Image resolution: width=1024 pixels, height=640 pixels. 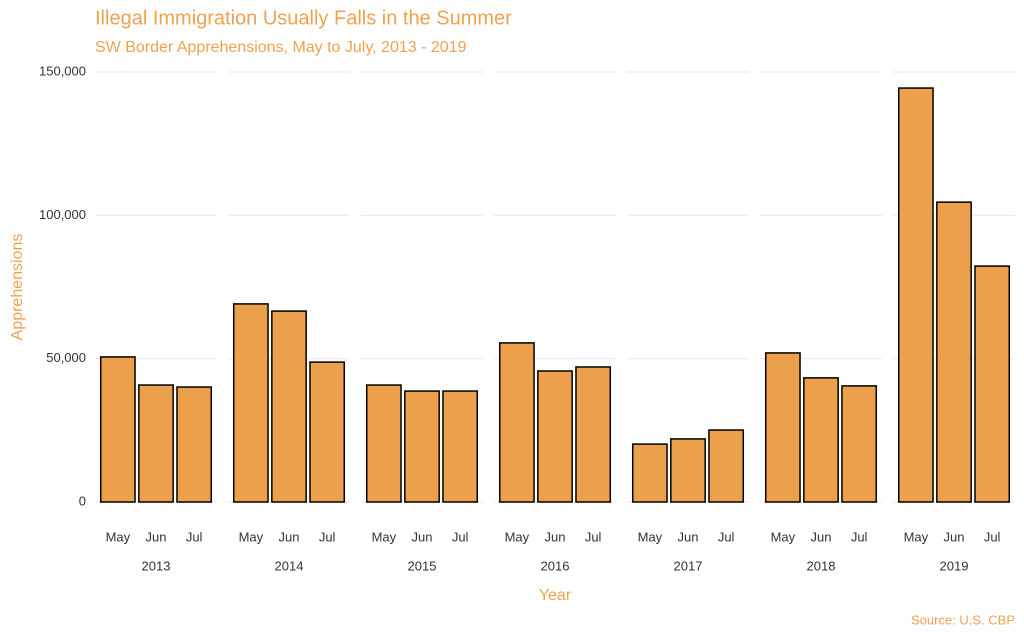 What do you see at coordinates (555, 565) in the screenshot?
I see `panel-label: 2016` at bounding box center [555, 565].